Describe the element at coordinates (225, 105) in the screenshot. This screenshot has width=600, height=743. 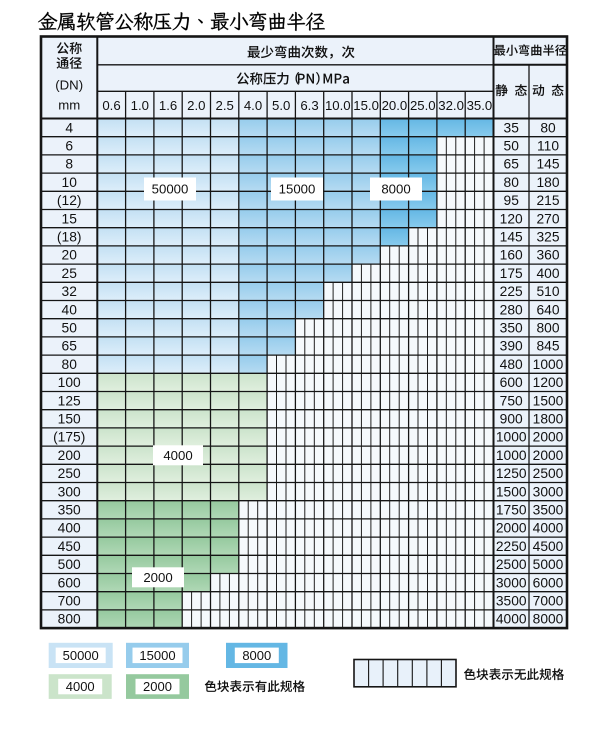
I see `svg-text: 2.5` at that location.